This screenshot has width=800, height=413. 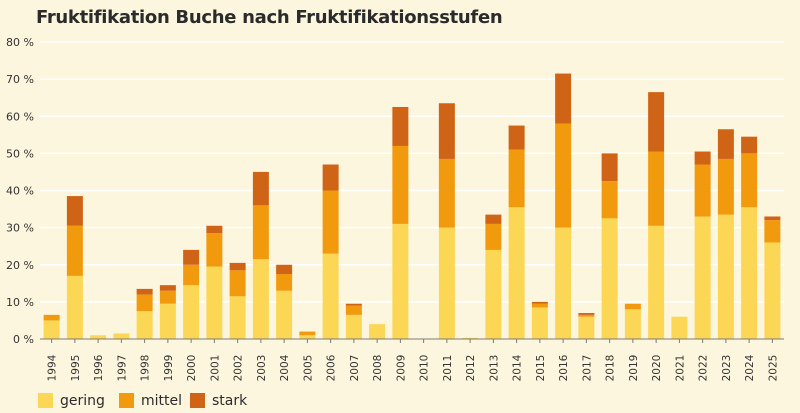 What do you see at coordinates (99, 367) in the screenshot?
I see `x-tick-label: 1996` at bounding box center [99, 367].